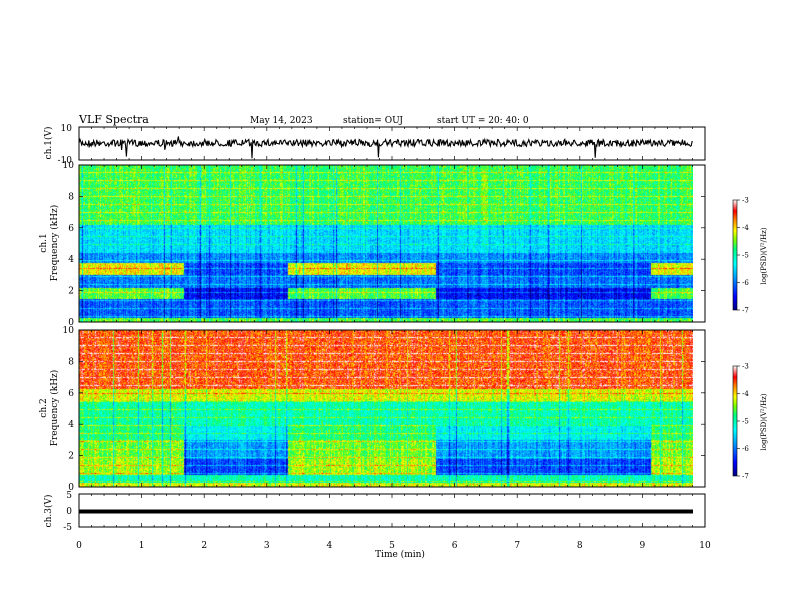  I want to click on ch1-spec-ylabel-line1: ch.1, so click(44, 242).